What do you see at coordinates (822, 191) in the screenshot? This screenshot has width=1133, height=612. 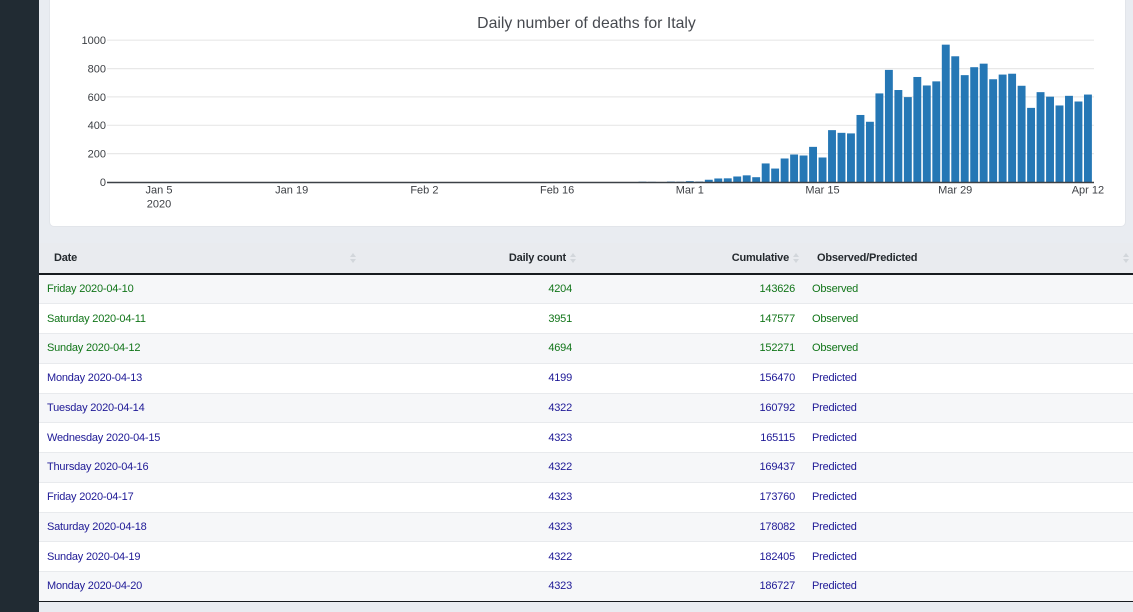 I see `svg-text: Mar 15` at bounding box center [822, 191].